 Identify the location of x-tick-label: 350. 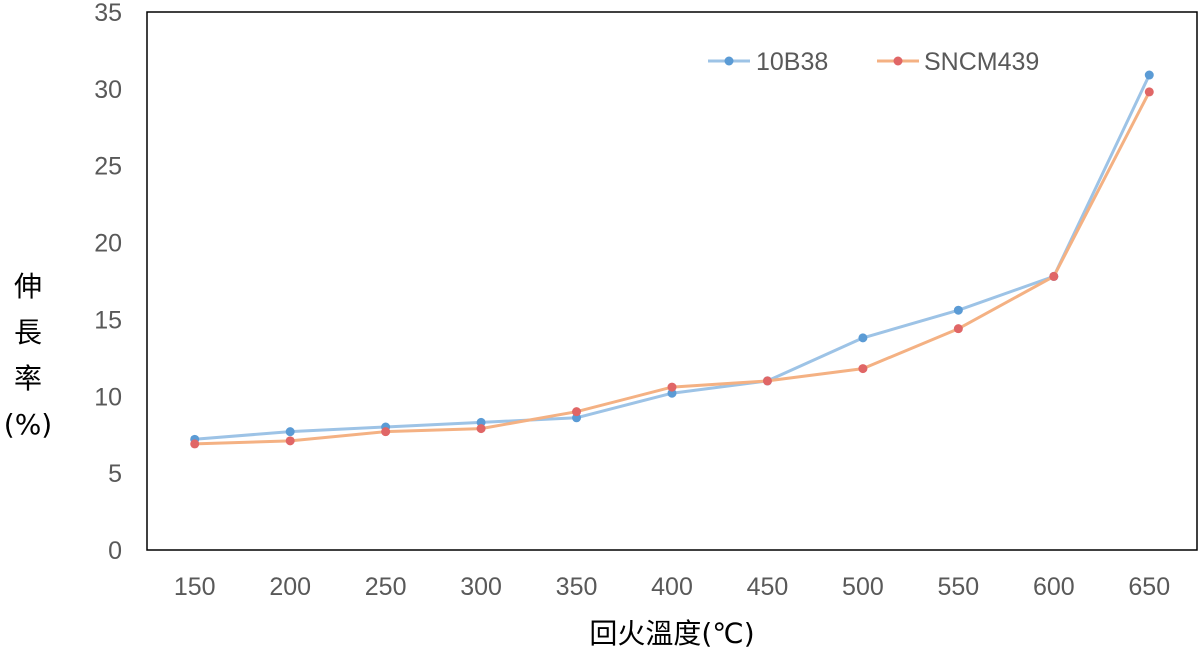
(577, 587).